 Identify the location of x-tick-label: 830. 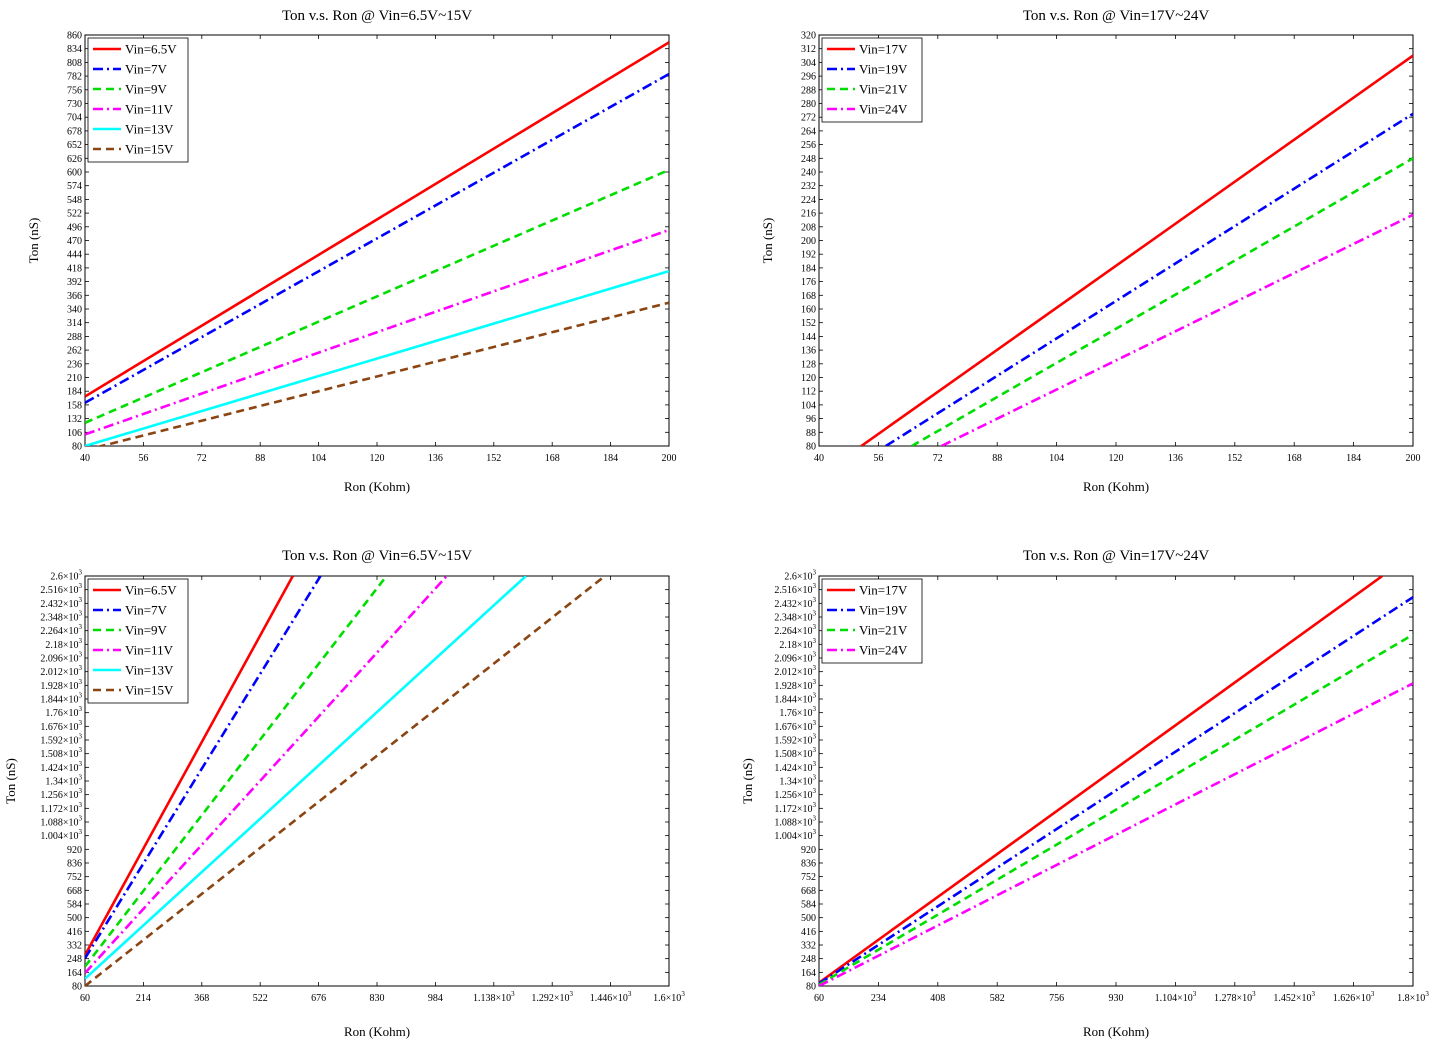
(377, 998).